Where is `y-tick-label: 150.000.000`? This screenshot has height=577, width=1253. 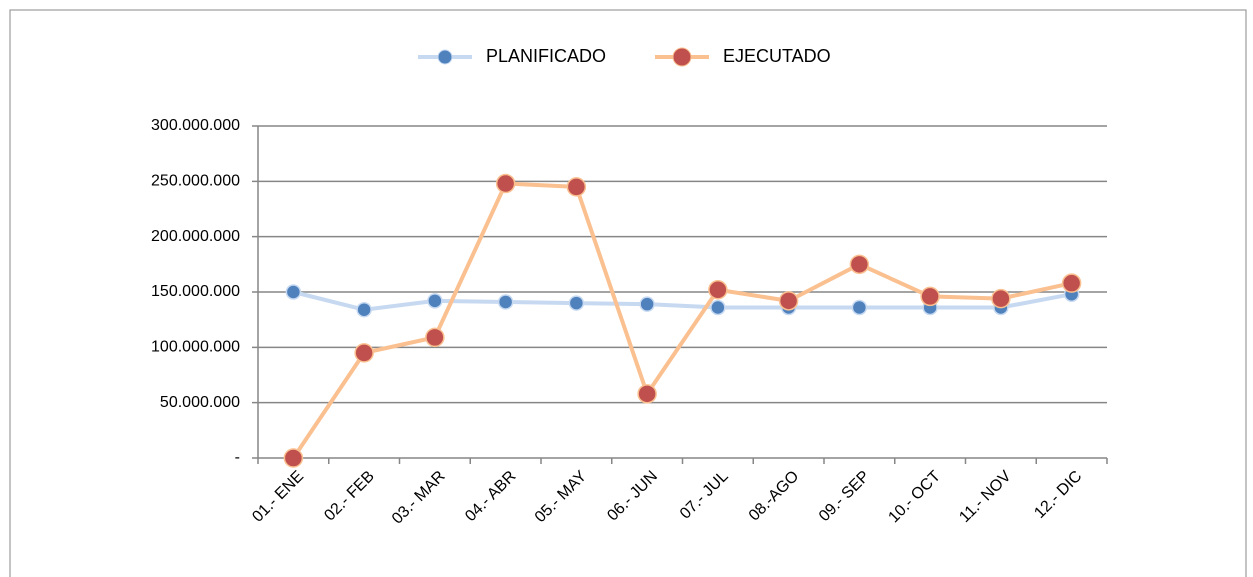
y-tick-label: 150.000.000 is located at coordinates (195, 291).